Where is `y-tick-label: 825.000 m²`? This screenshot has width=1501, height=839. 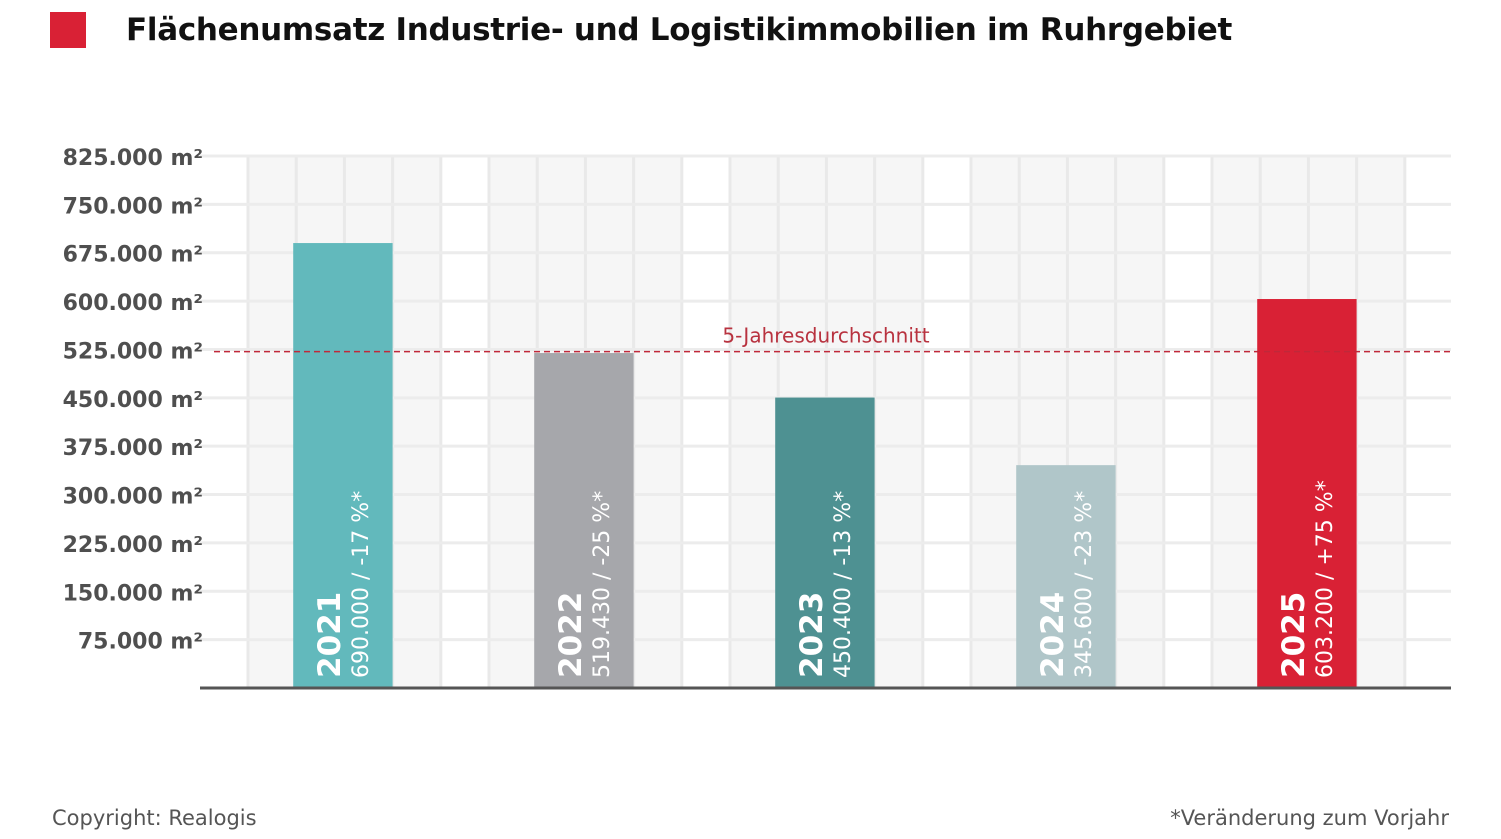
y-tick-label: 825.000 m² is located at coordinates (133, 158).